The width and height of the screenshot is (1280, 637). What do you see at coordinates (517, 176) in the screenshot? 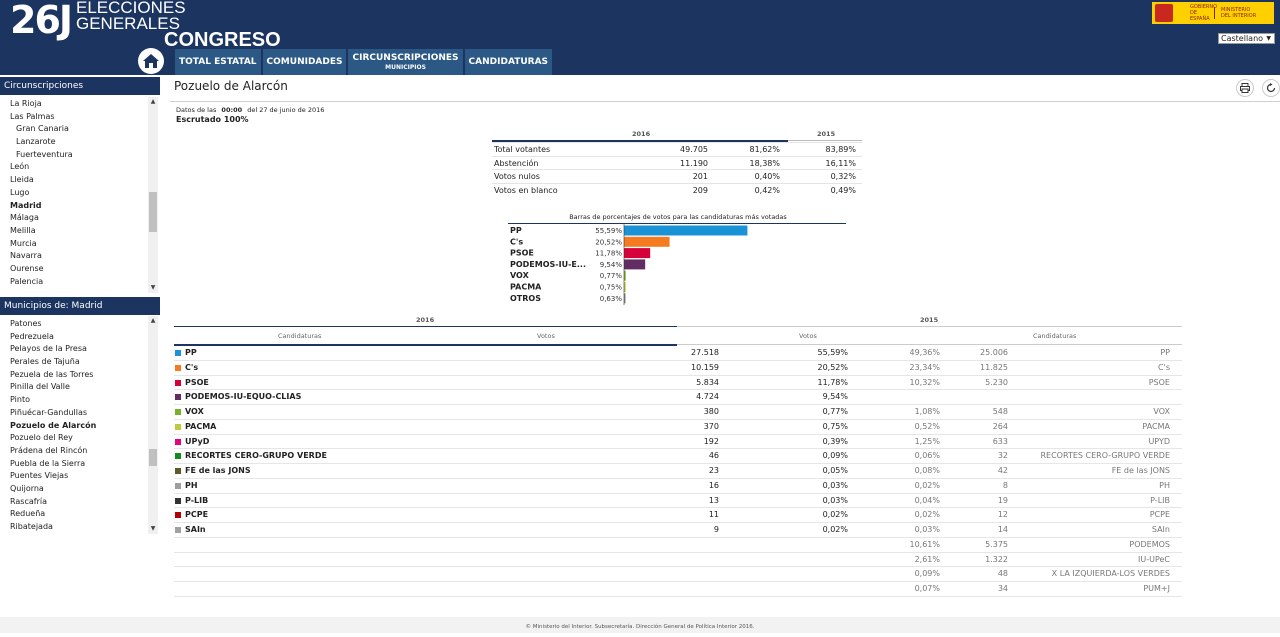
I see `summary-label: Votos nulos` at bounding box center [517, 176].